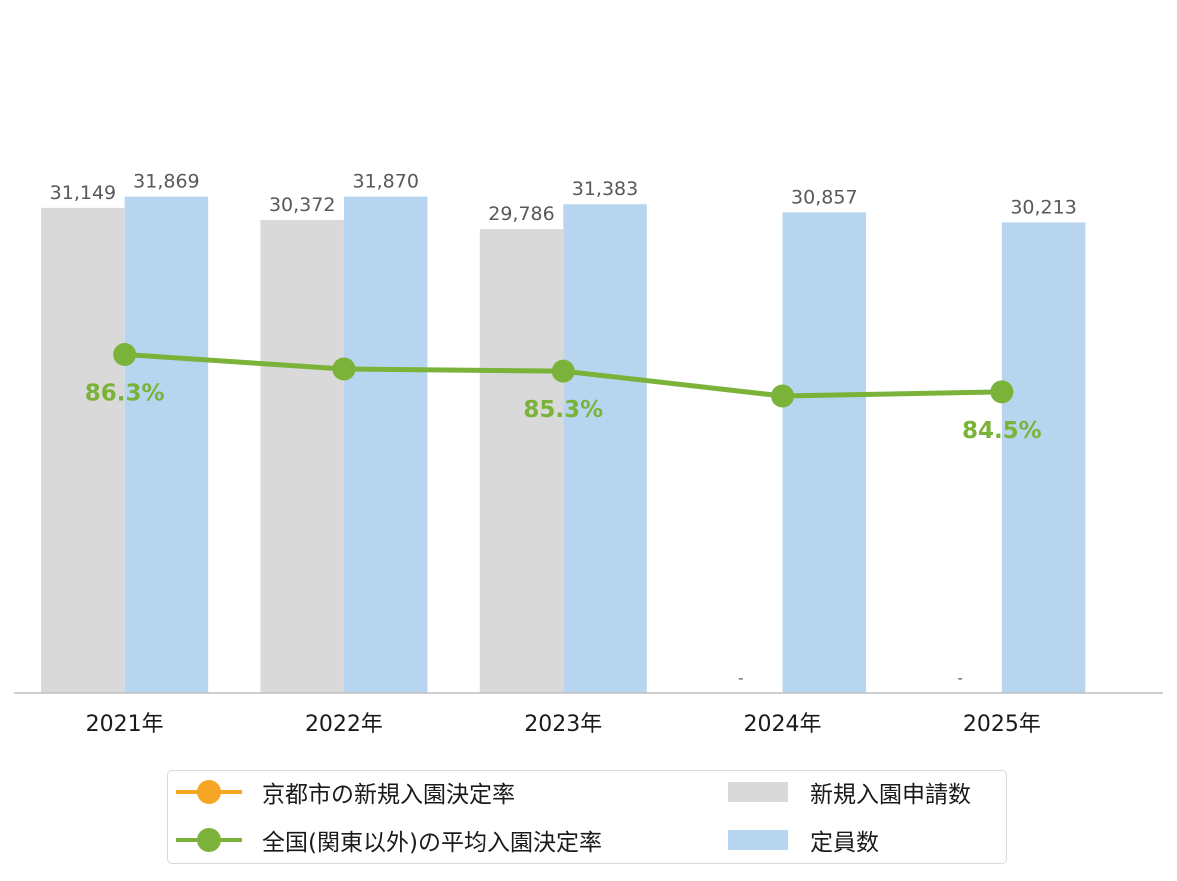 The image size is (1177, 881). What do you see at coordinates (803, 840) in the screenshot?
I see `legend-item-capacity: 定員数` at bounding box center [803, 840].